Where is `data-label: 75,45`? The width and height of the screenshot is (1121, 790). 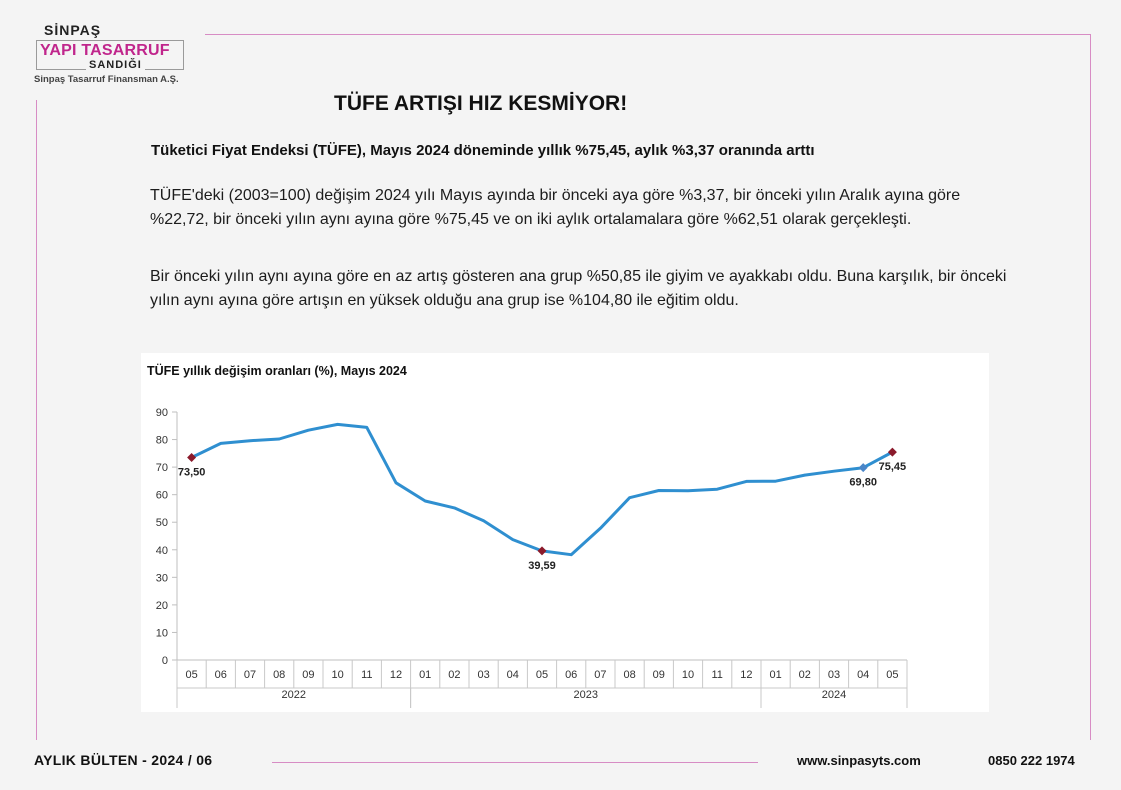
data-label: 75,45 is located at coordinates (893, 467).